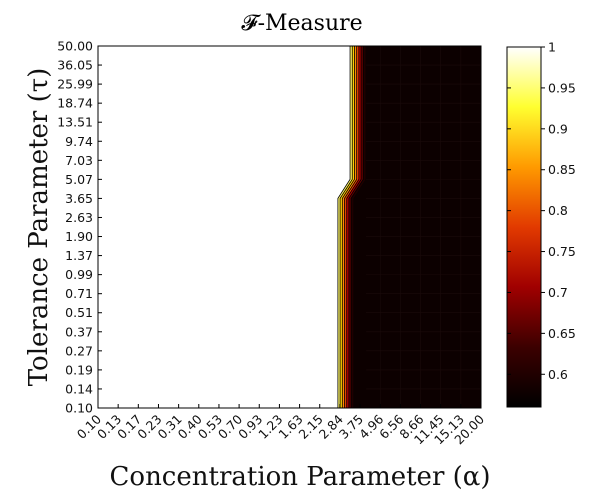  Describe the element at coordinates (524, 227) in the screenshot. I see `colorbar` at that location.